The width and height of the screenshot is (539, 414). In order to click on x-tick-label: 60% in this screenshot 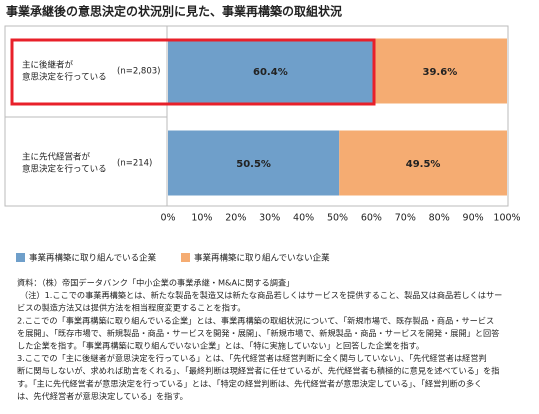, I will do `click(371, 218)`.